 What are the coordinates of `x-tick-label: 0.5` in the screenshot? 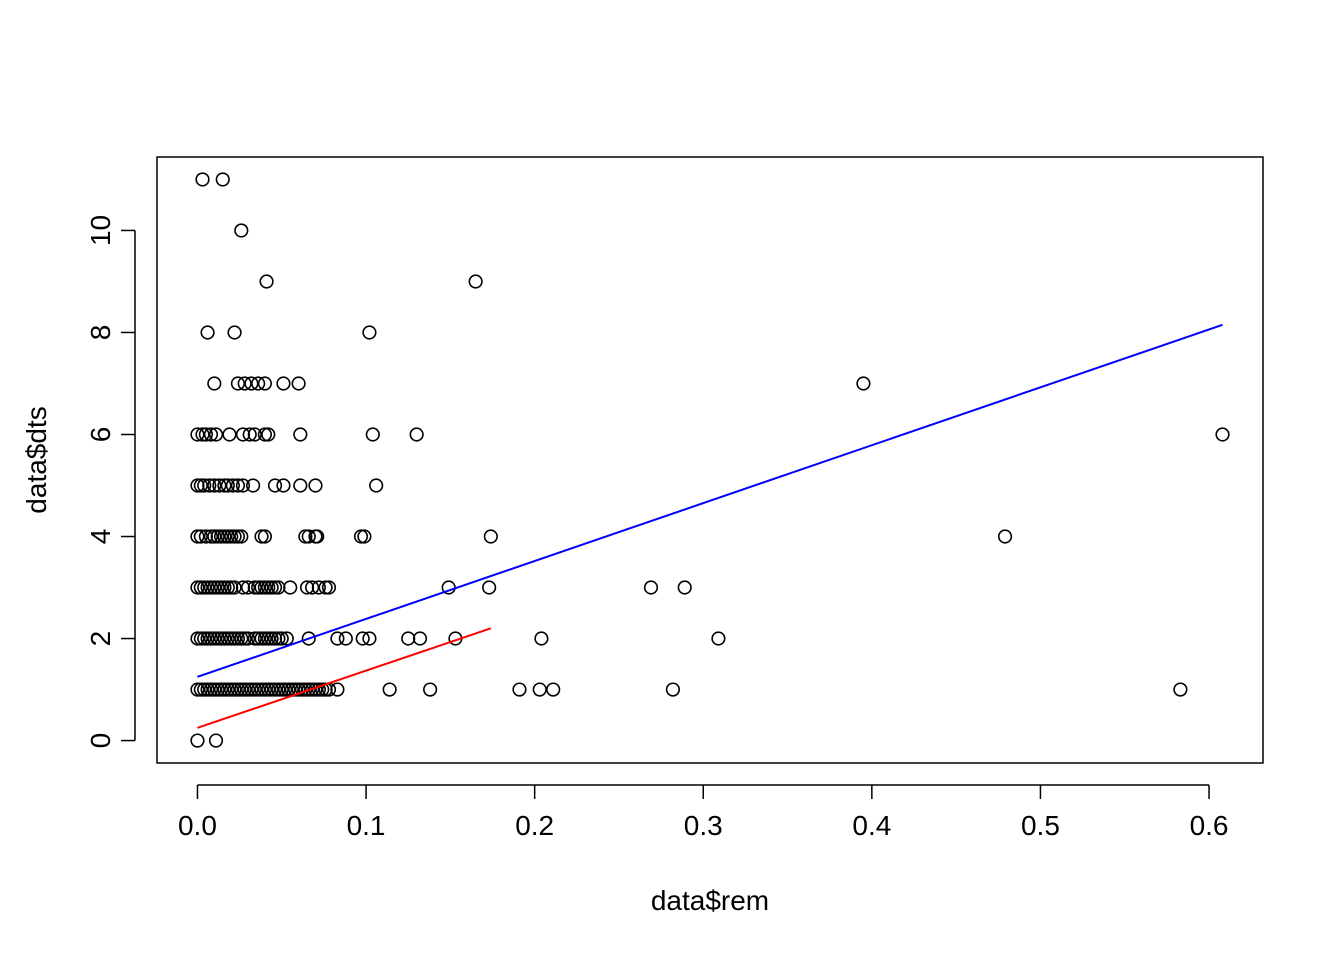 It's located at (1040, 825).